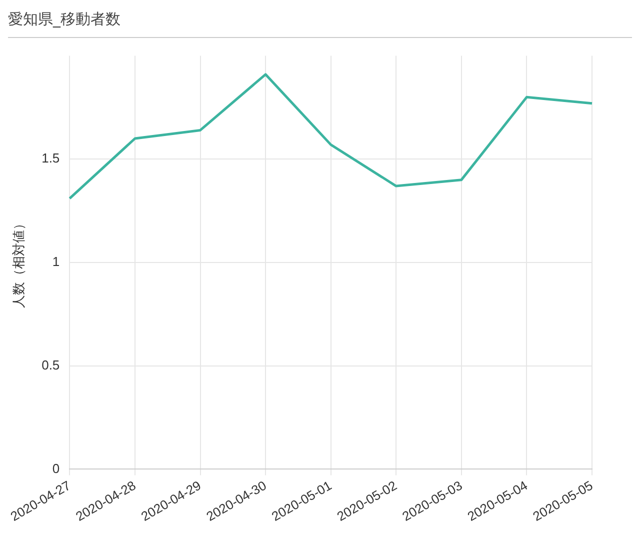  I want to click on y-tick-label: 1.5, so click(51, 158).